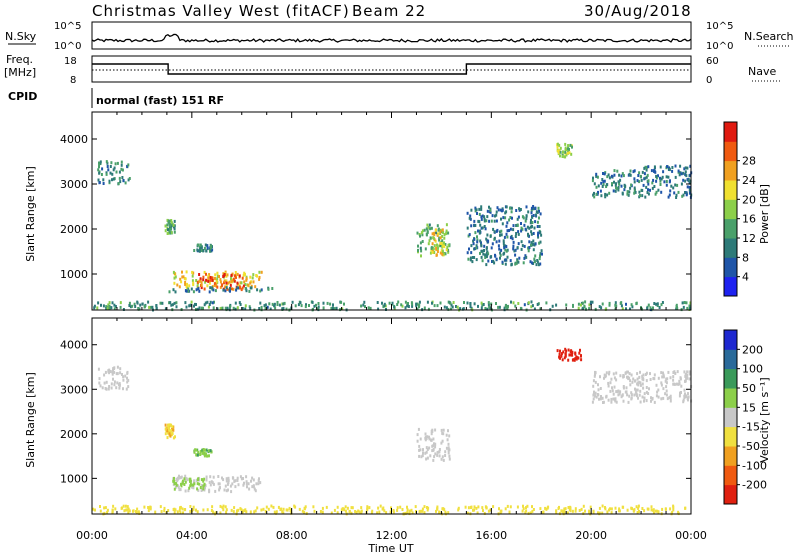  Describe the element at coordinates (709, 80) in the screenshot. I see `nave-tick-bottom: 0` at that location.